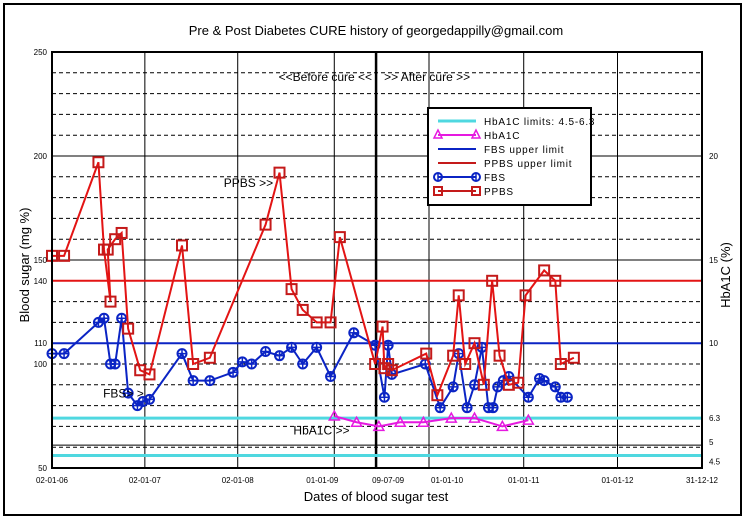 The width and height of the screenshot is (749, 524). I want to click on annotation-text: HbA1C >>, so click(321, 431).